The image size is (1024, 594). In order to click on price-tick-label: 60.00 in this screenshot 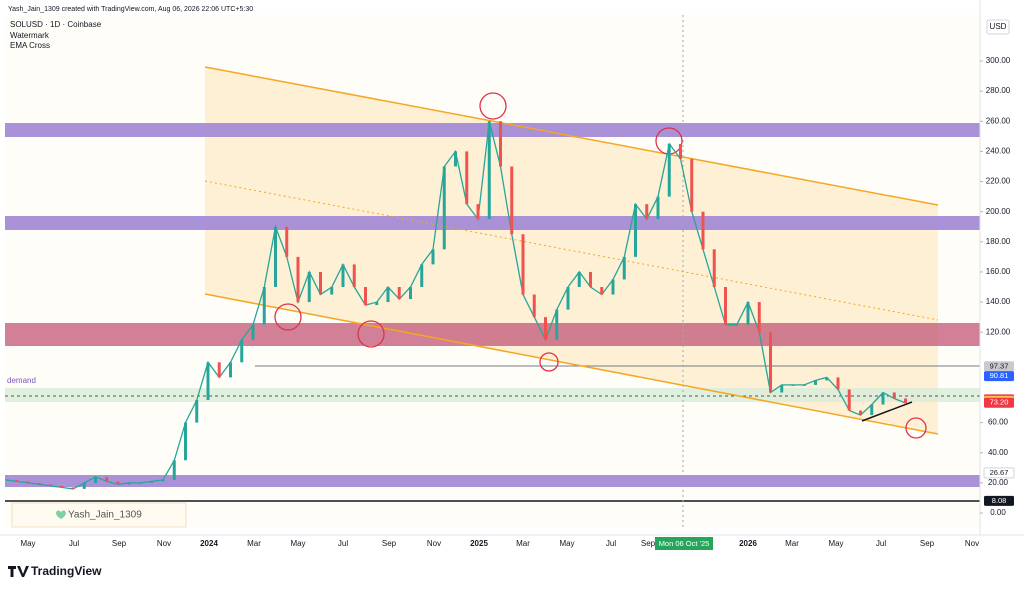, I will do `click(998, 422)`.